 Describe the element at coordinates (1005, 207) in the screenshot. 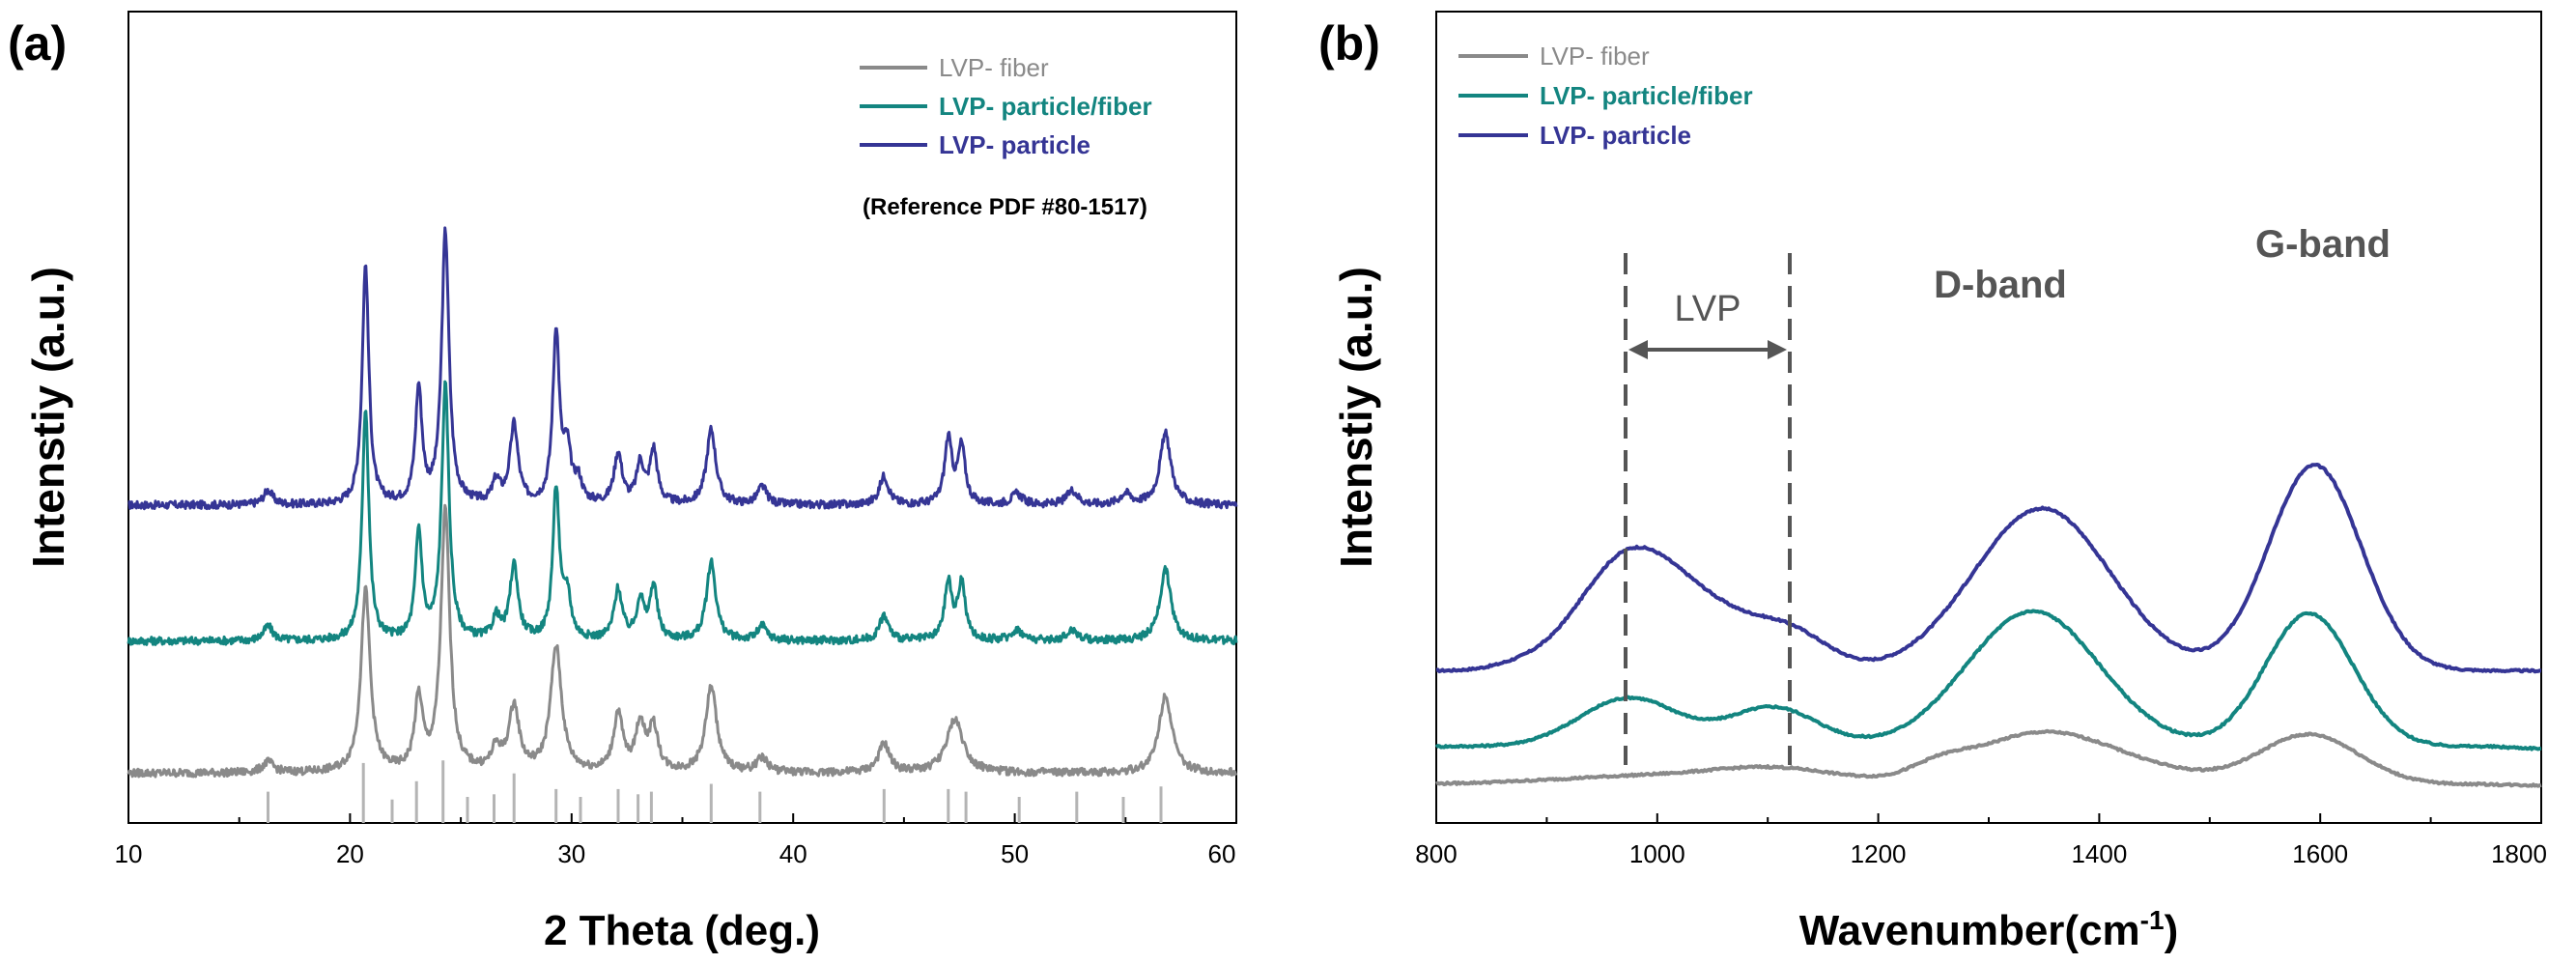

I see `panel-a-reference-note: (Reference PDF #80-1517)` at that location.